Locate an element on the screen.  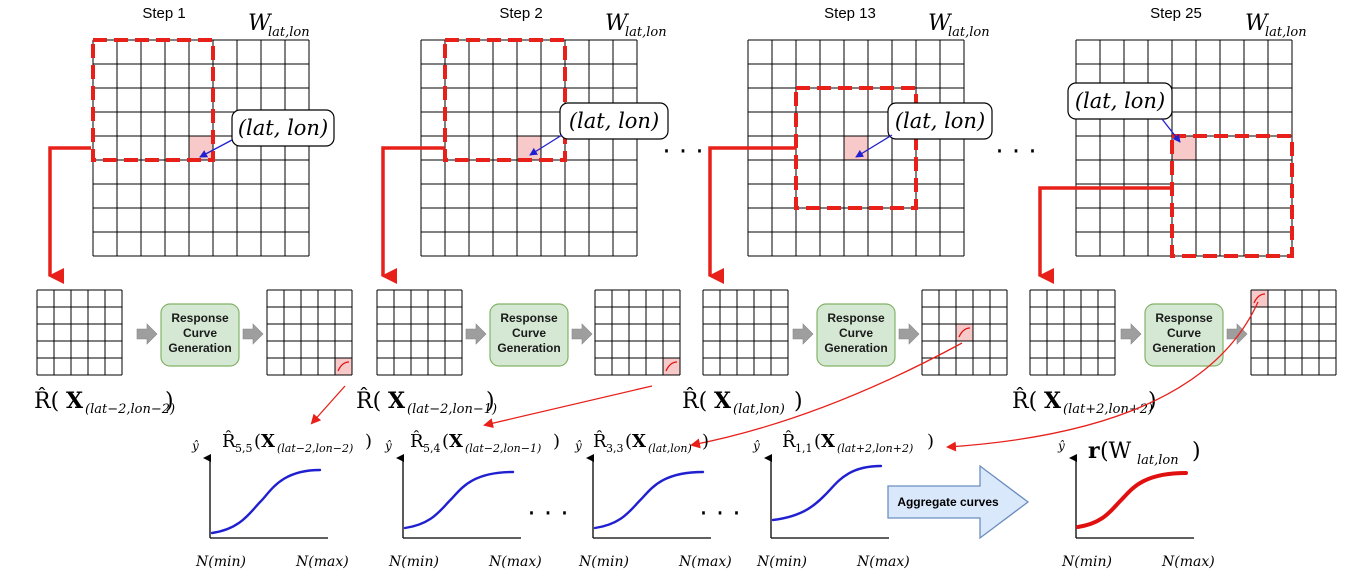
plot-title-4: R̂ 1,1 ( X (lat+2,lon+2) ) is located at coordinates (858, 442).